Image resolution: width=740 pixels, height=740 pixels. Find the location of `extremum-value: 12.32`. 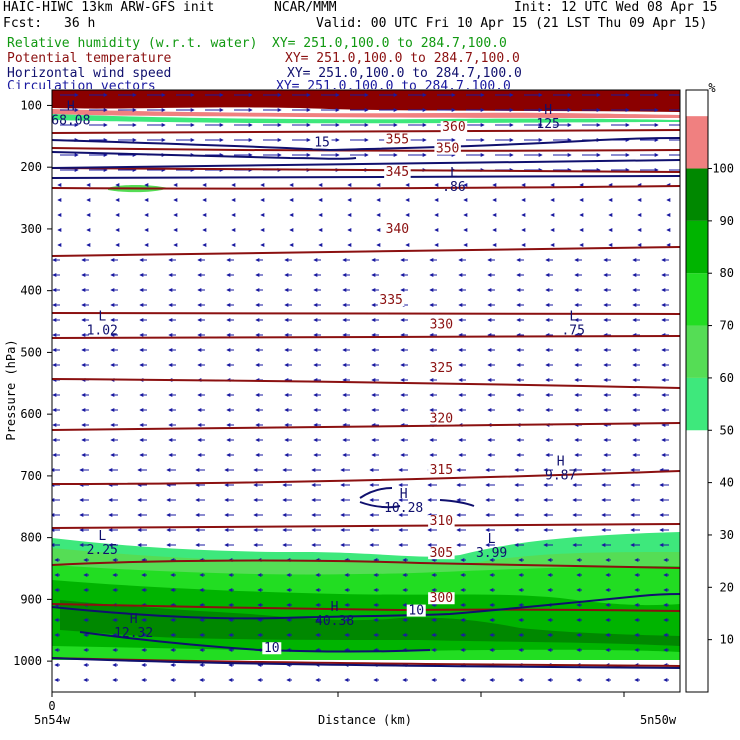

extremum-value: 12.32 is located at coordinates (133, 633).